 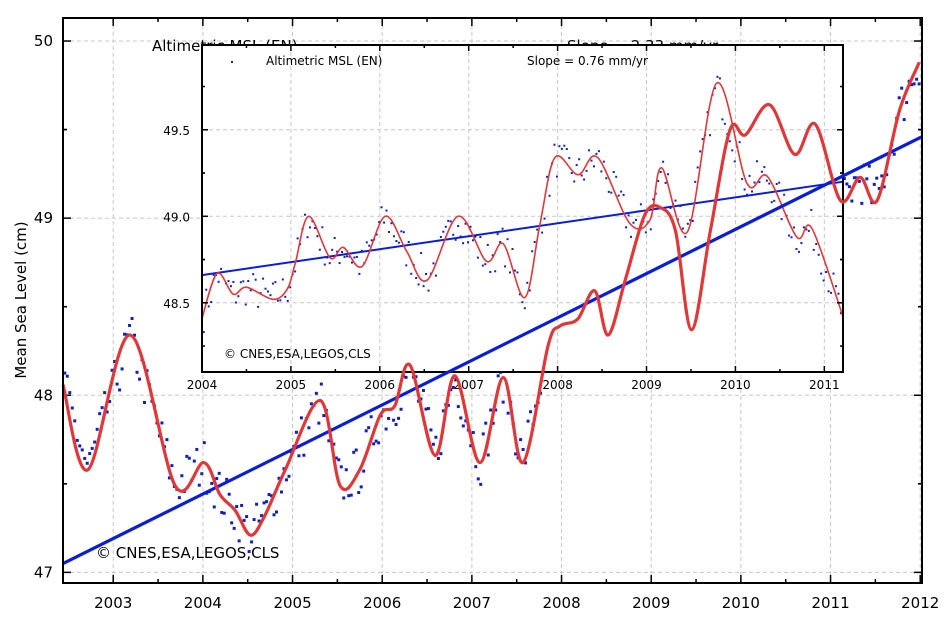 I want to click on y-tick-label: 48, so click(x=43, y=395).